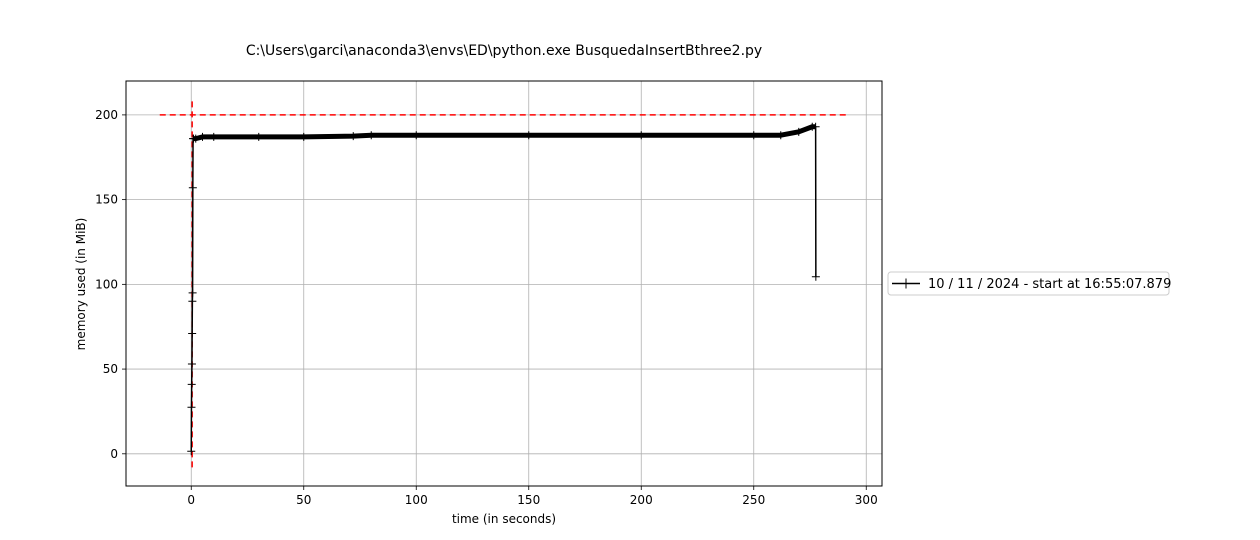  I want to click on x-tick-label: 250, so click(753, 500).